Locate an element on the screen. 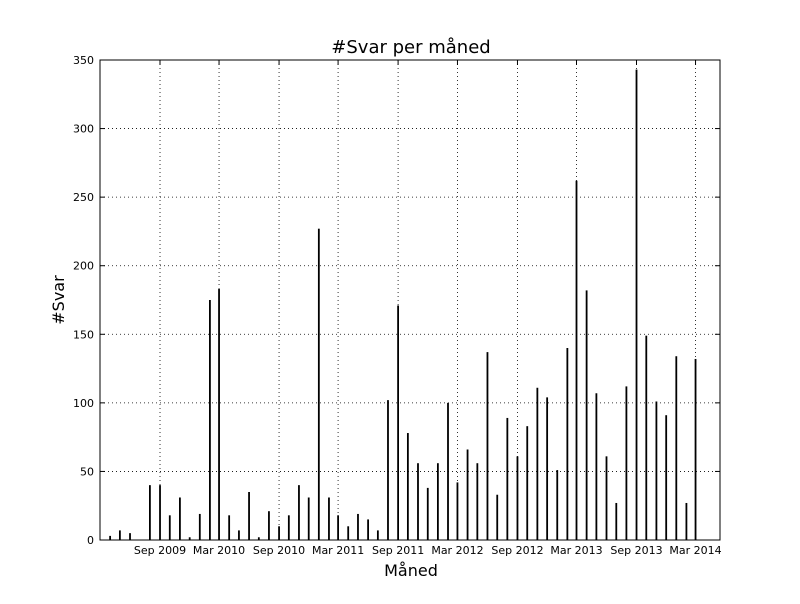  x-tick-label: Sep 2012 is located at coordinates (517, 550).